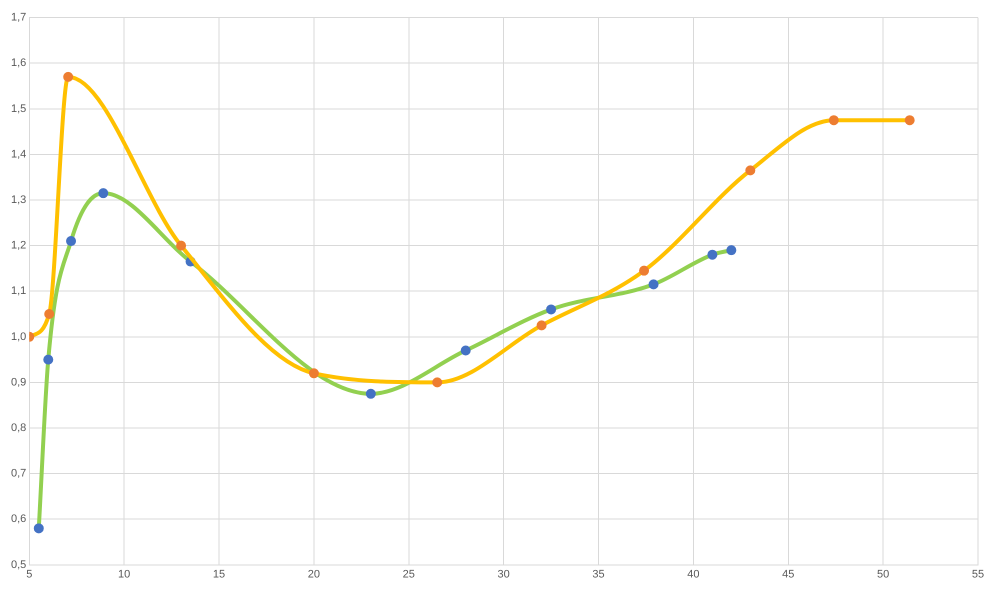 The height and width of the screenshot is (592, 1000). Describe the element at coordinates (788, 574) in the screenshot. I see `x-tick-label: 45` at that location.